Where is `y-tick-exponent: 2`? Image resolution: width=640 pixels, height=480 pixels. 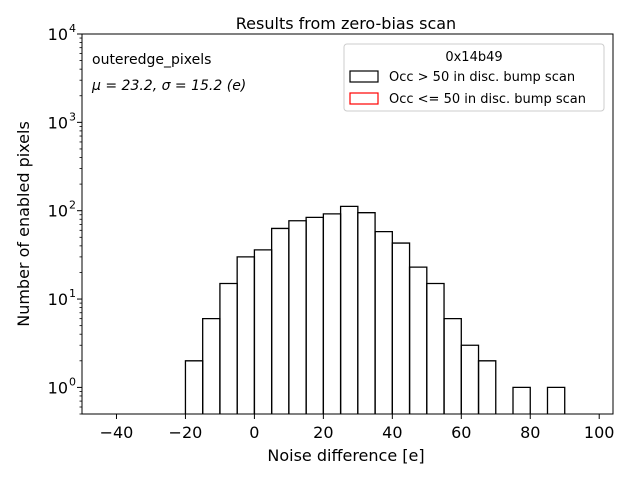 y-tick-exponent: 2 is located at coordinates (72, 205).